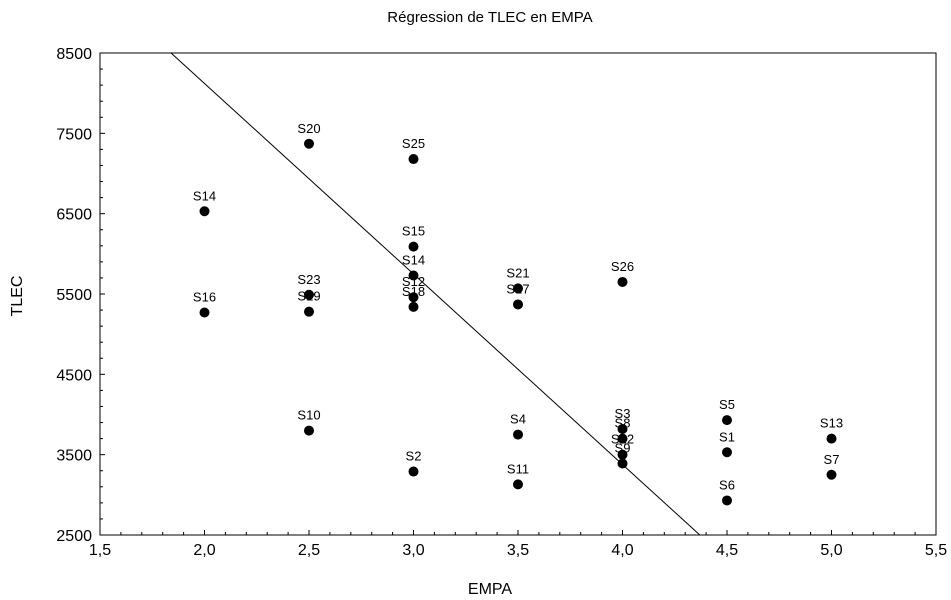 The width and height of the screenshot is (951, 600). Describe the element at coordinates (490, 589) in the screenshot. I see `x-axis-label: EMPA` at that location.